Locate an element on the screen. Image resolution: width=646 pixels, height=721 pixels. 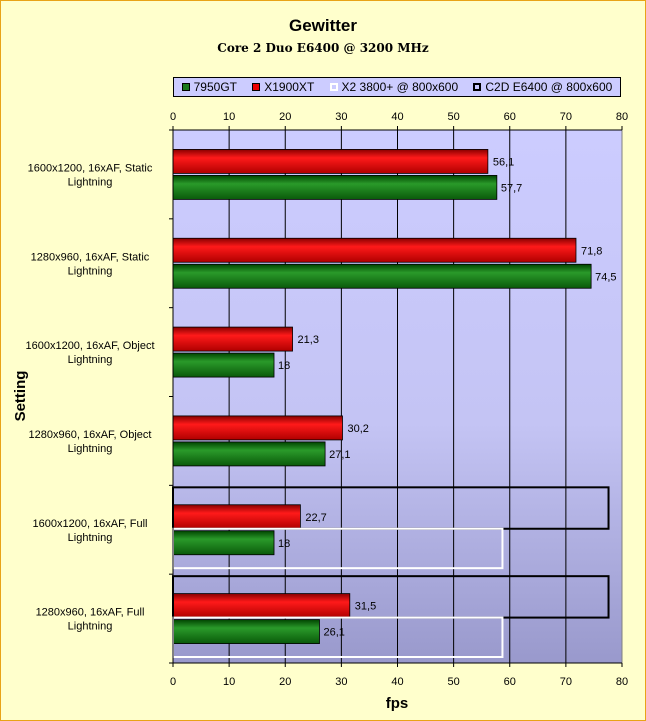
legend-swatch-x1900xt is located at coordinates (256, 87).